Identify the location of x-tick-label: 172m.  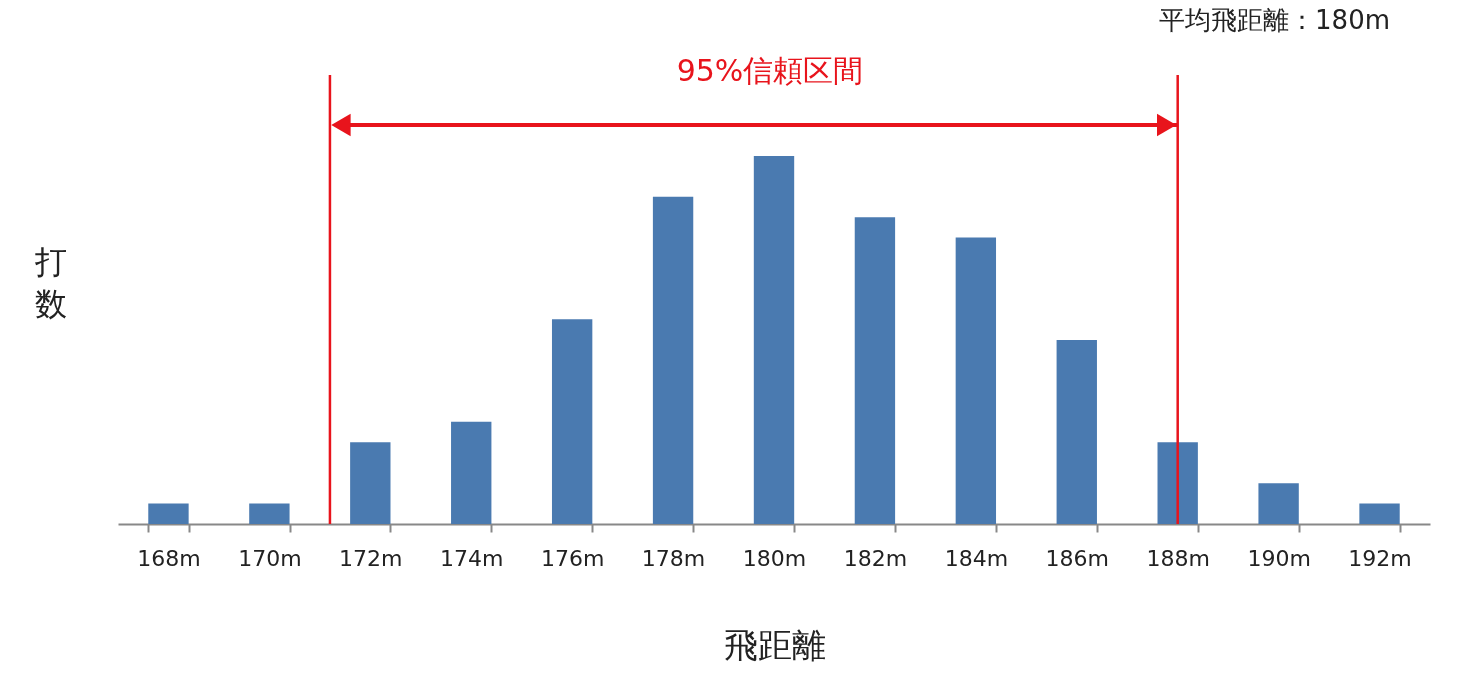
(371, 558).